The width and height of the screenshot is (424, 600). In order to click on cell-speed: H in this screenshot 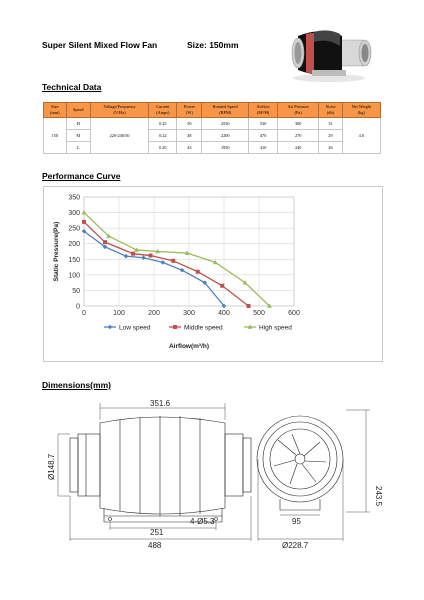, I will do `click(78, 123)`.